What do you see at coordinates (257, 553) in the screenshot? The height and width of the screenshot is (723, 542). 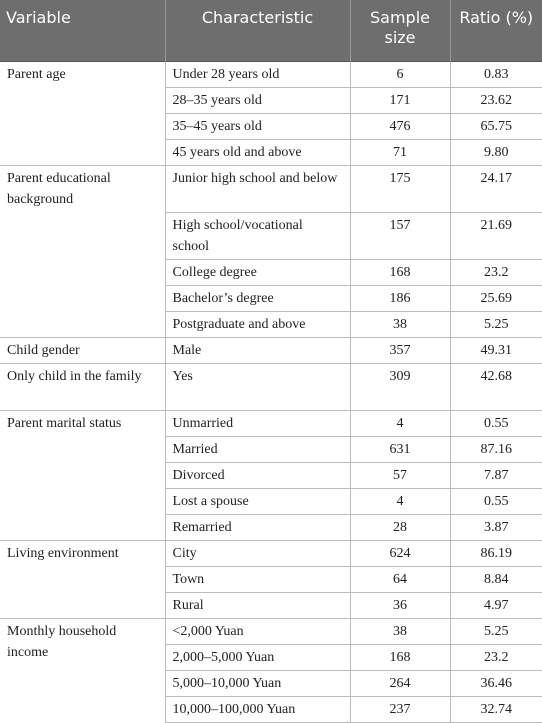 I see `characteristic-cell: City` at bounding box center [257, 553].